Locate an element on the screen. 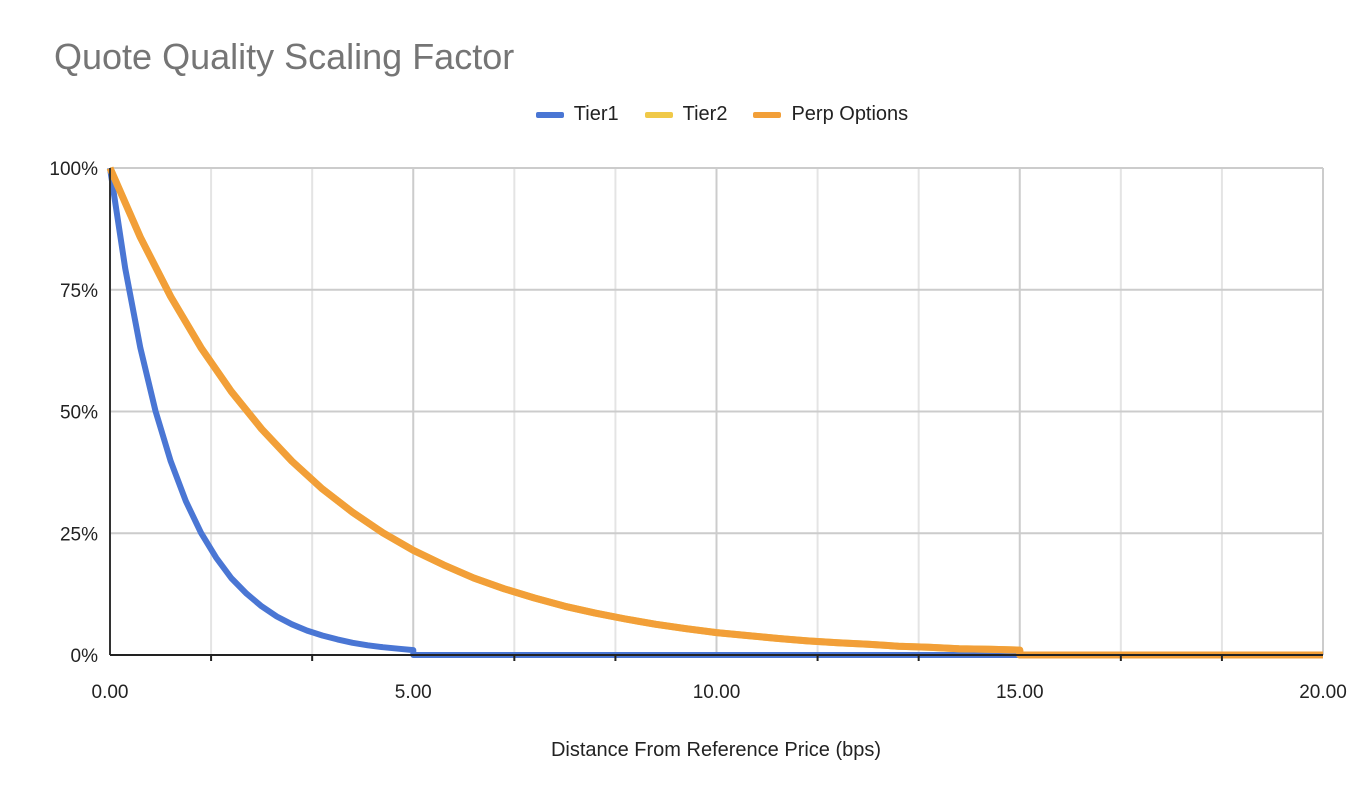  x-tick-label: 10.00 is located at coordinates (717, 692).